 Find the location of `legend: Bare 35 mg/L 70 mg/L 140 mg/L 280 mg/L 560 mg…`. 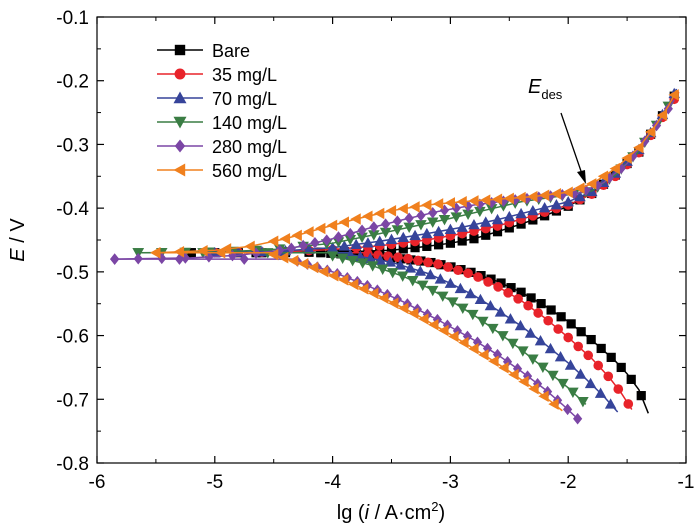

legend: Bare 35 mg/L 70 mg/L 140 mg/L 280 mg/L 560 mg… is located at coordinates (222, 111).